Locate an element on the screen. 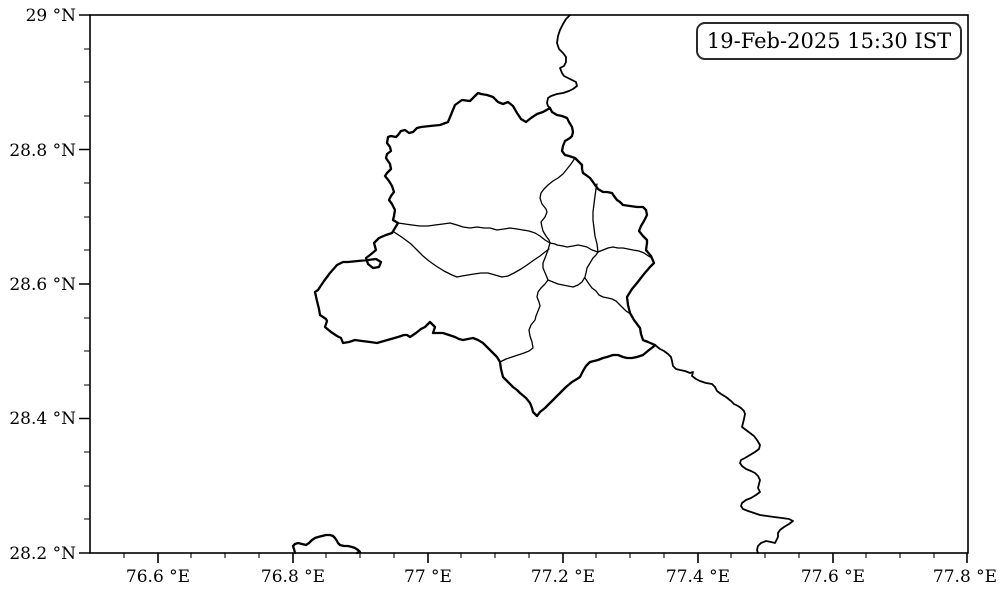  y-tick-label: 28.2 °N is located at coordinates (42, 554).